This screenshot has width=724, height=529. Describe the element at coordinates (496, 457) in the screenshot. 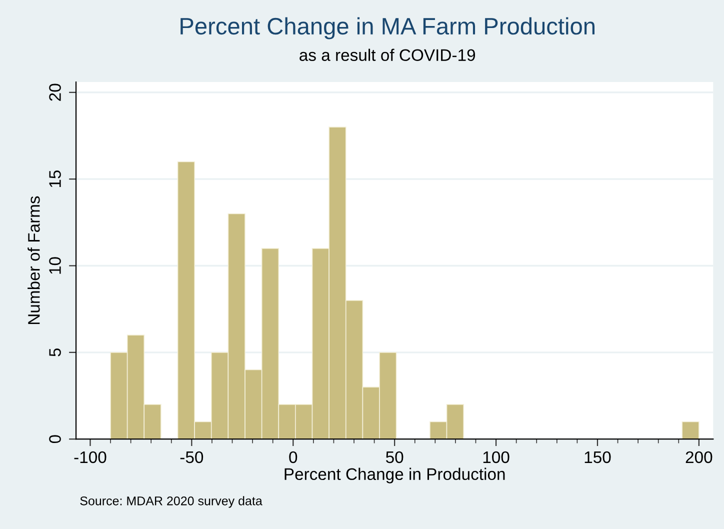

I see `x-tick-label: 100` at that location.